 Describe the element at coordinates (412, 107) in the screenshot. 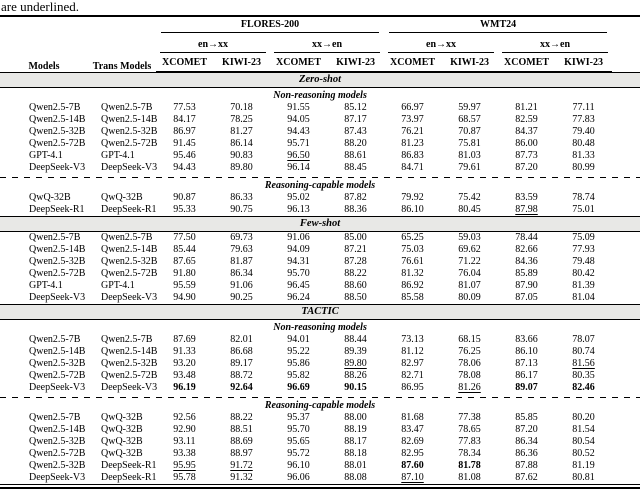

I see `metric-cell: 66.97` at that location.